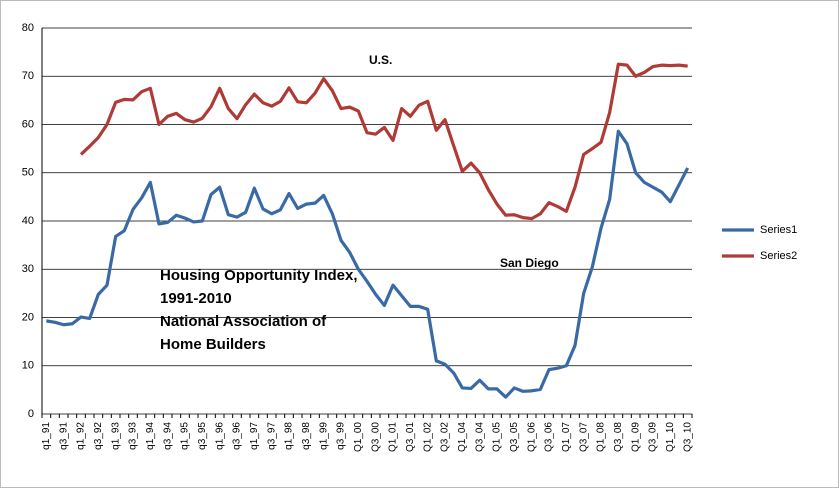 This screenshot has height=489, width=840. I want to click on y-tick-label: 70, so click(28, 76).